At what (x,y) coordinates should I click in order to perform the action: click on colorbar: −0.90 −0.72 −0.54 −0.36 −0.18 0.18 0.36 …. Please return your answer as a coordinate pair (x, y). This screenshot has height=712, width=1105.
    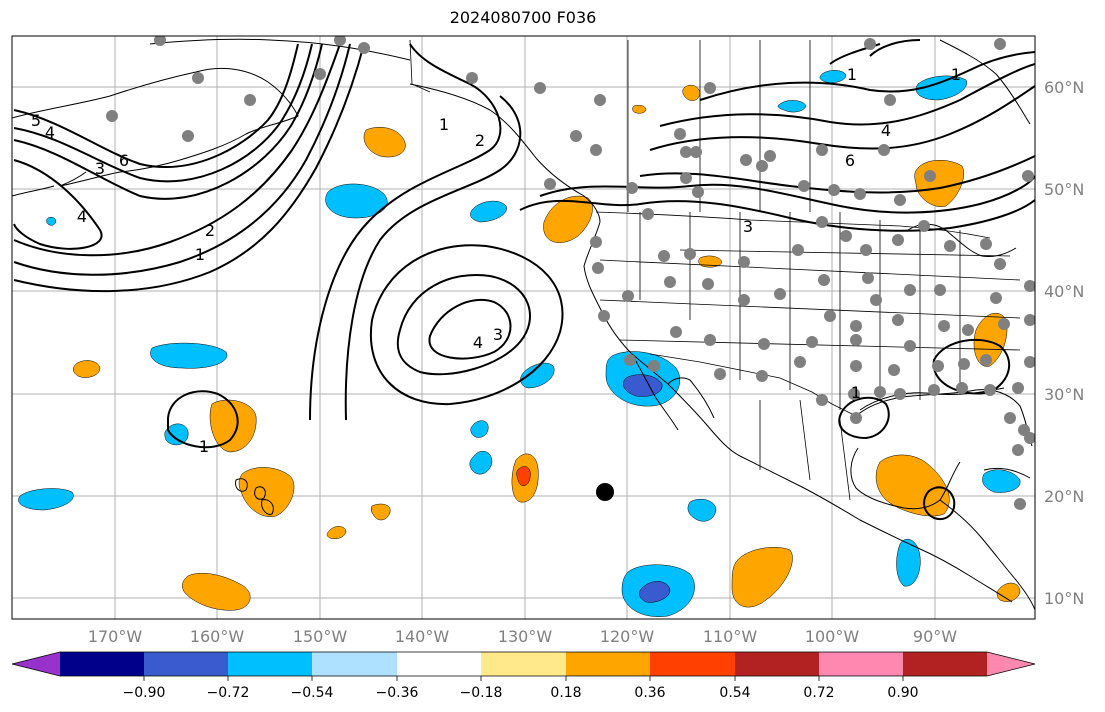
    Looking at the image, I should click on (523, 676).